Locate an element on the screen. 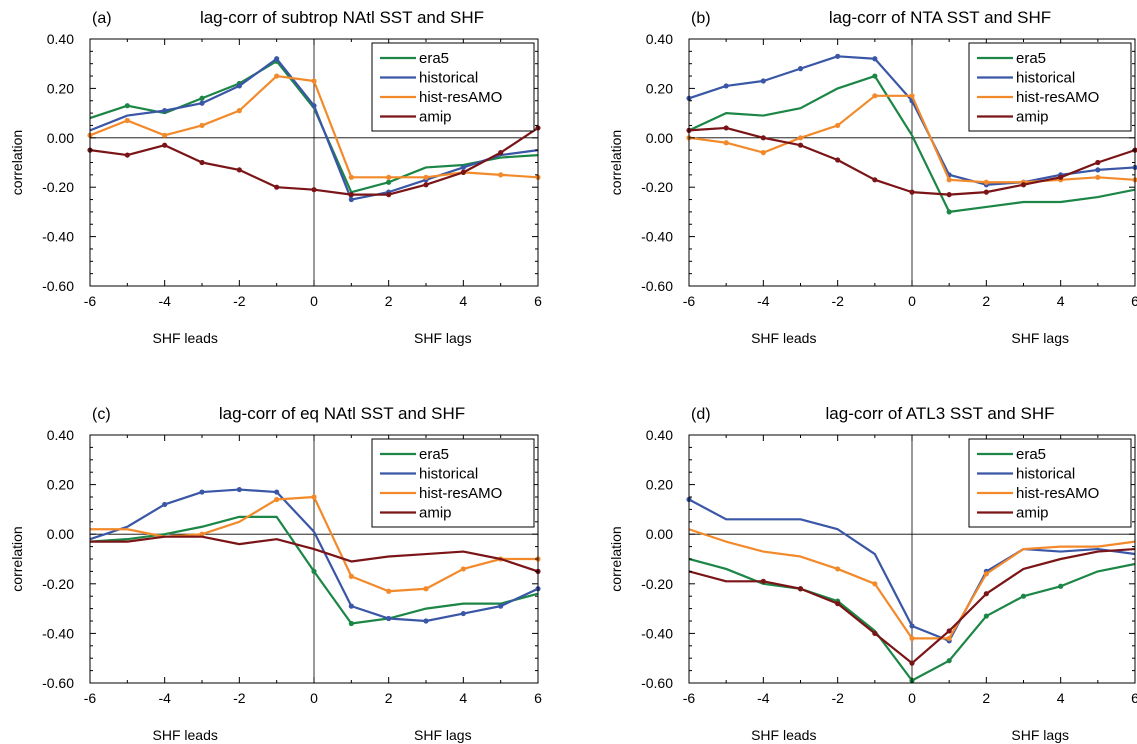 The width and height of the screenshot is (1137, 744). x-tick-label: 6 is located at coordinates (538, 301).